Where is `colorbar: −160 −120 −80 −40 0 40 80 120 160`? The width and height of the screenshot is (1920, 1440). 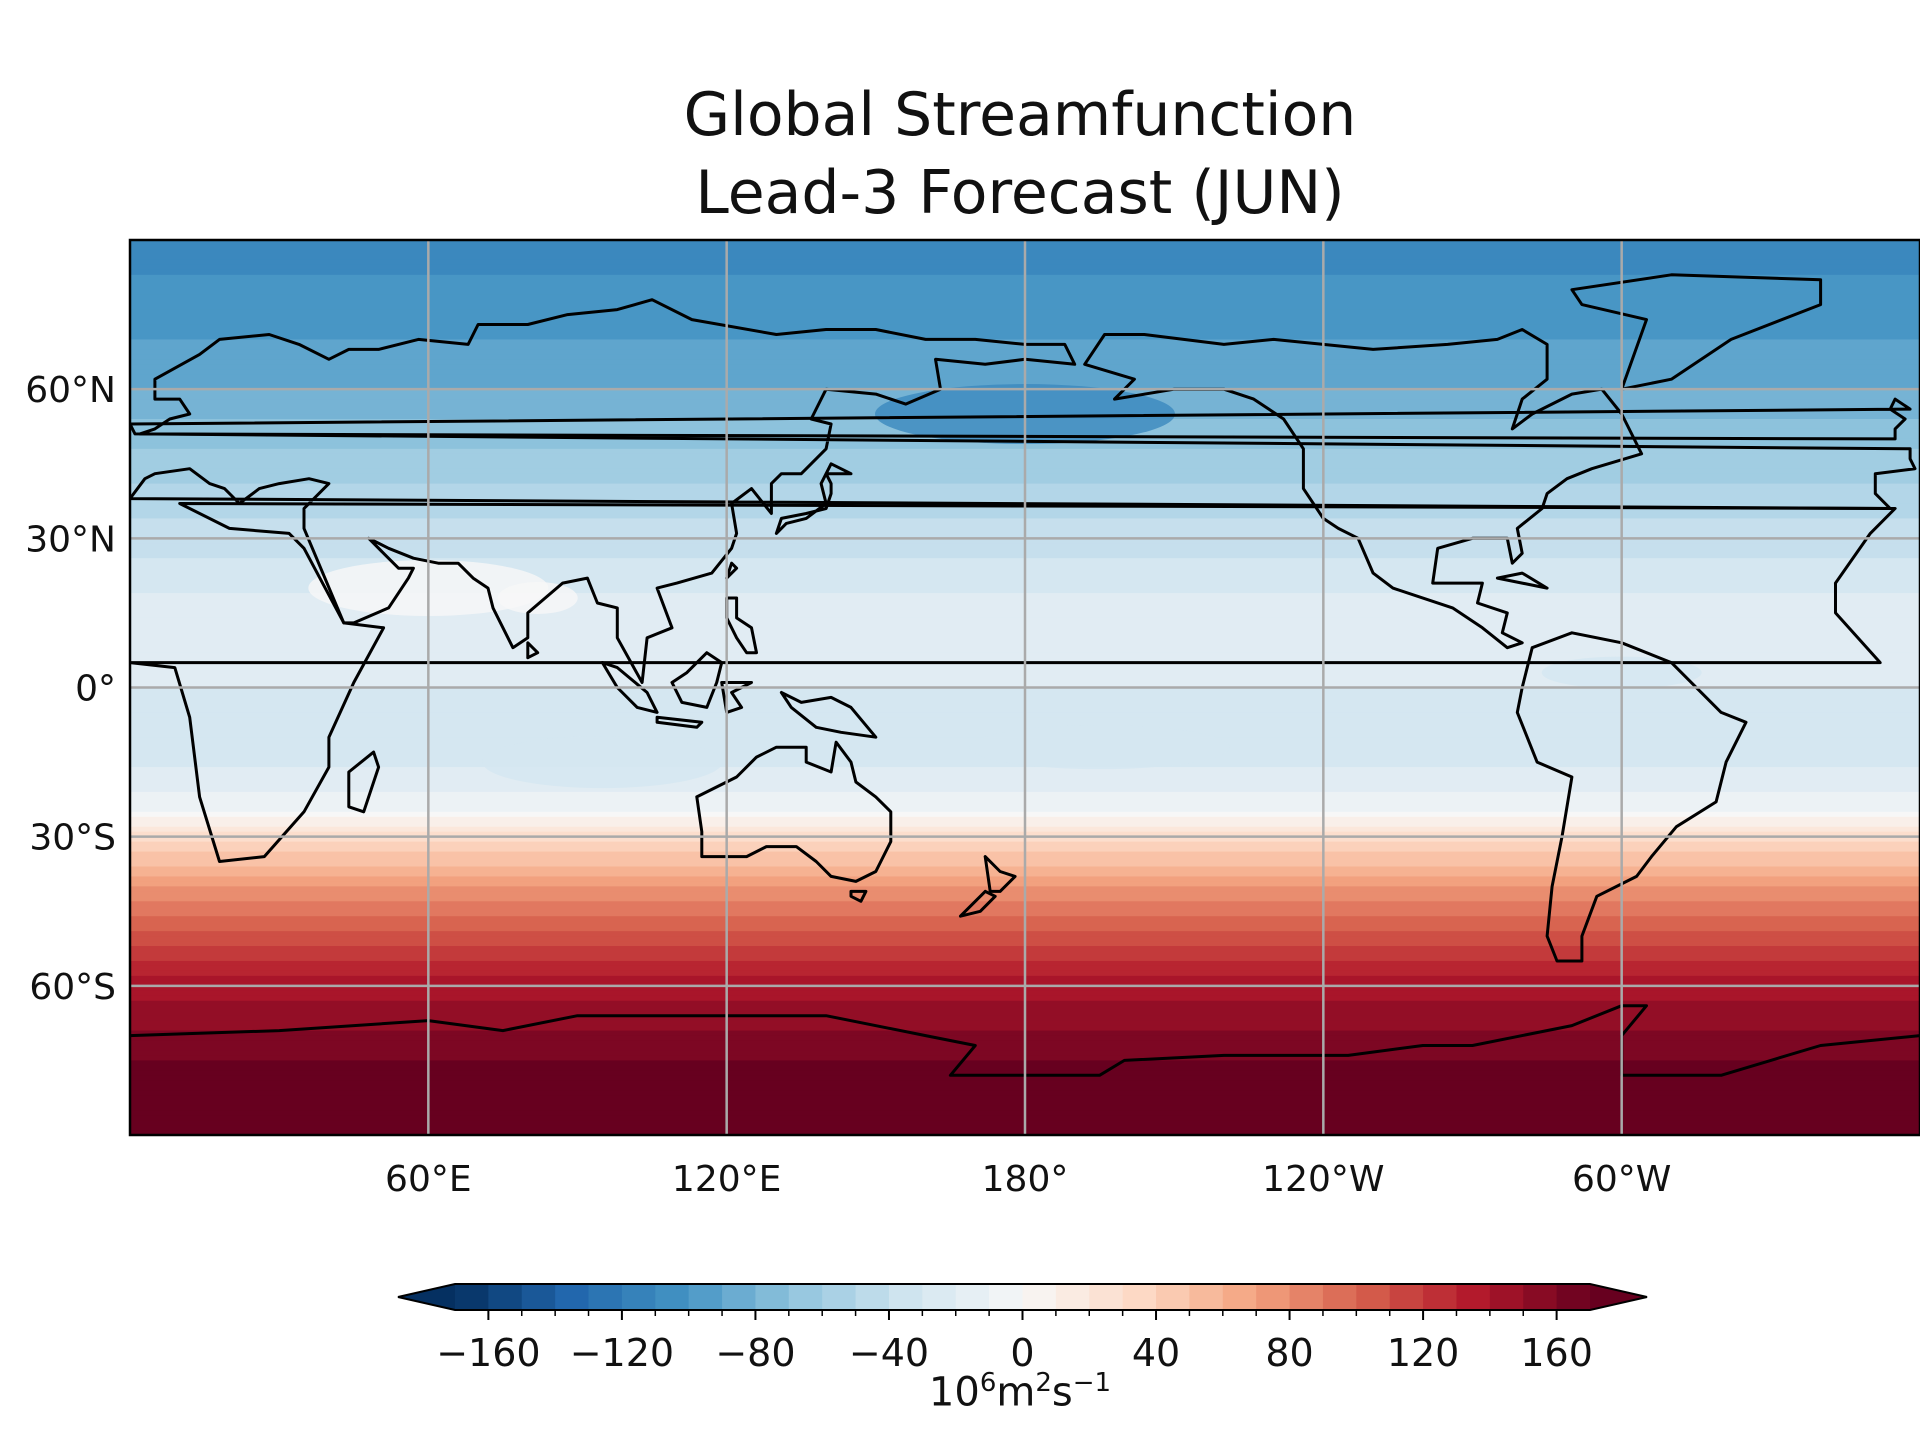
colorbar: −160 −120 −80 −40 0 40 80 120 160 is located at coordinates (1022, 1329).